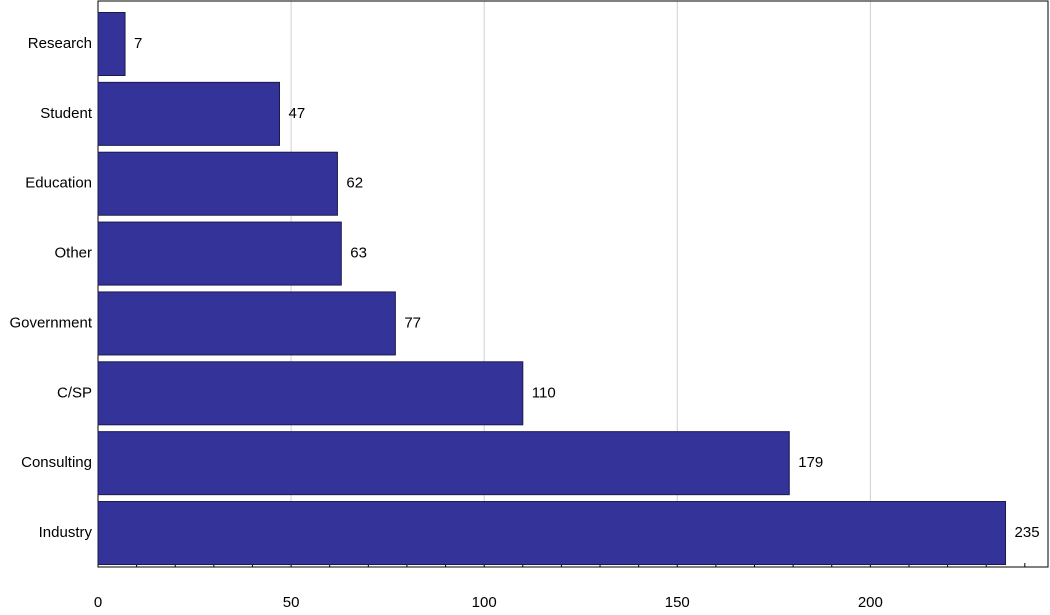 This screenshot has width=1050, height=615. I want to click on x-tick-label: 150, so click(677, 602).